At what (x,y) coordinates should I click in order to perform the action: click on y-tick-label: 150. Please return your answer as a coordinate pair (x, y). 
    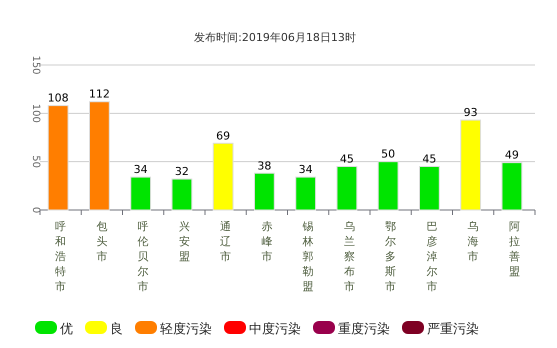
    Looking at the image, I should click on (35, 65).